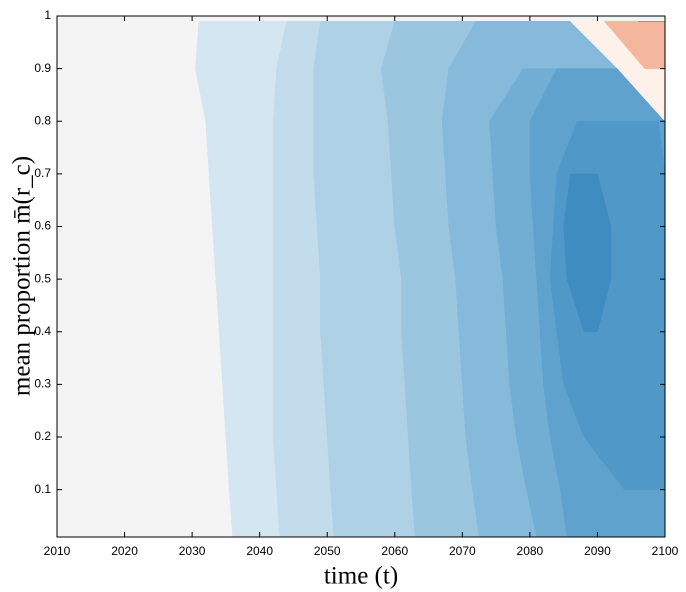  Describe the element at coordinates (530, 551) in the screenshot. I see `x-tick-label: 2080` at that location.